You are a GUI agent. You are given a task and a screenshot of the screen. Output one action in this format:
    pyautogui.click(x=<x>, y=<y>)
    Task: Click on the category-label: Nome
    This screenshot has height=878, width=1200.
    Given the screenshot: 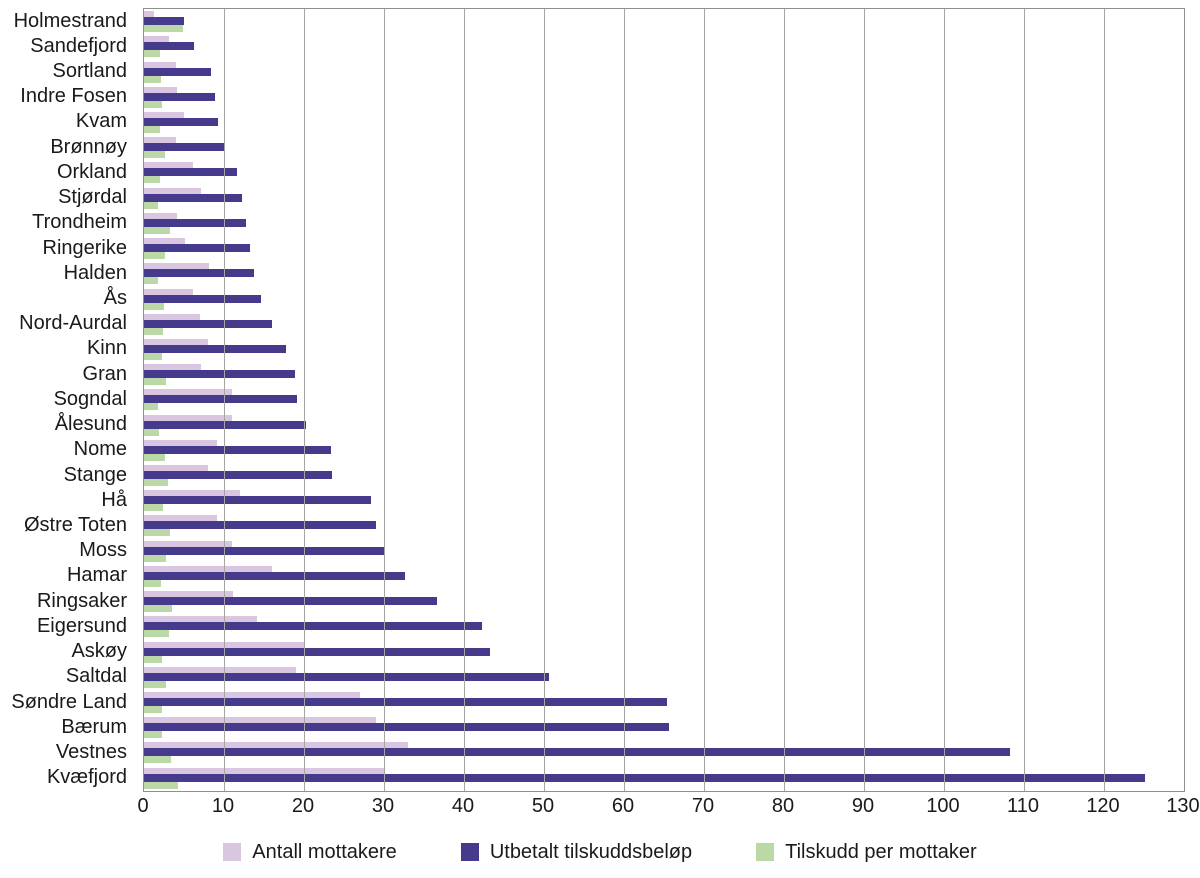 What is the action you would take?
    pyautogui.click(x=100, y=449)
    